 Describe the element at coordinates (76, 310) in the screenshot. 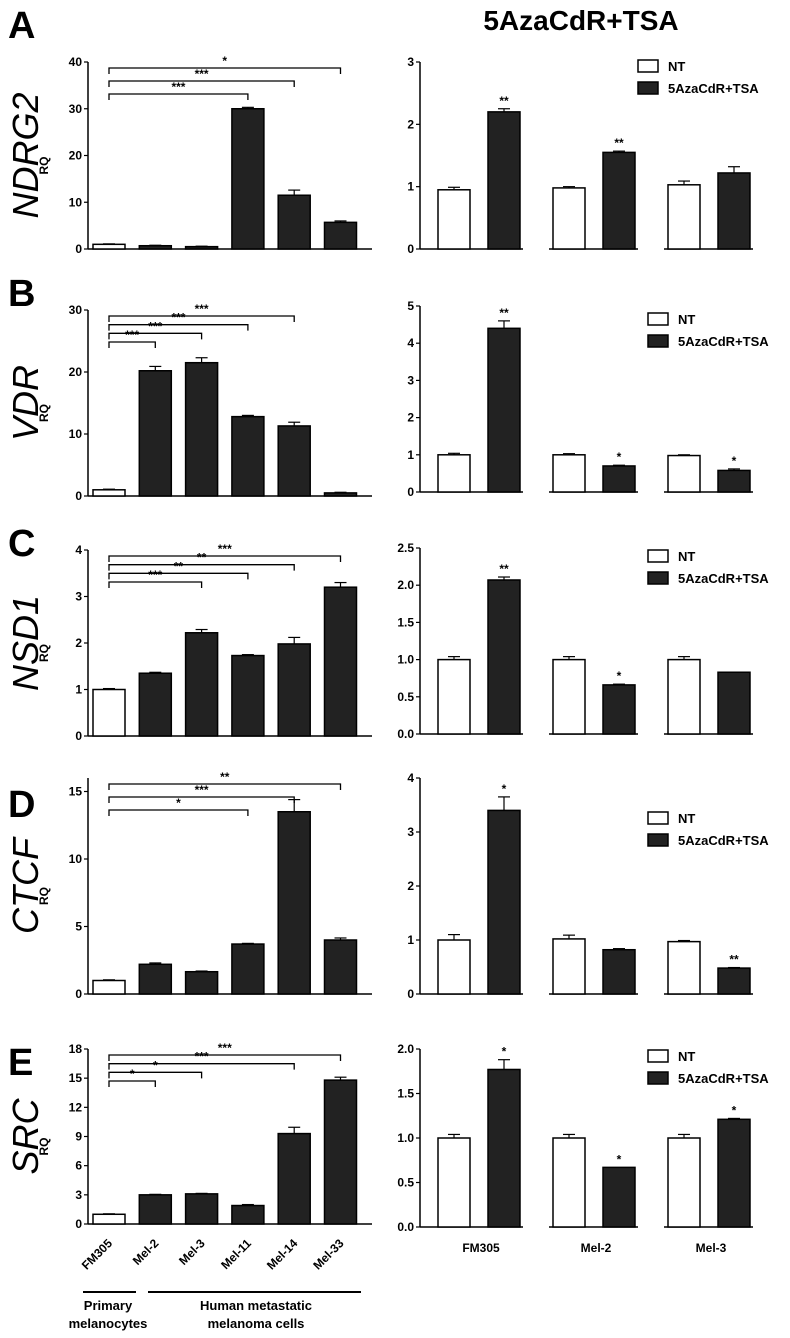

I see `left-y-tick-label: 30` at that location.